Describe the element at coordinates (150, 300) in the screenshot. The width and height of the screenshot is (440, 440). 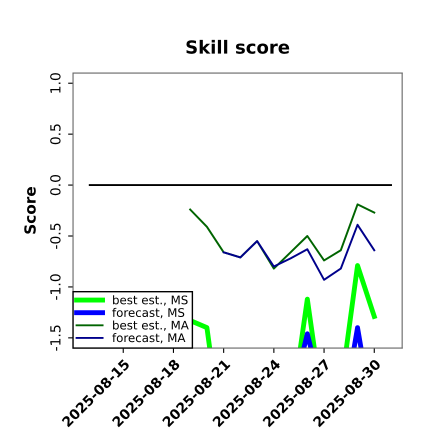
I see `legend-label: best est., MS` at that location.